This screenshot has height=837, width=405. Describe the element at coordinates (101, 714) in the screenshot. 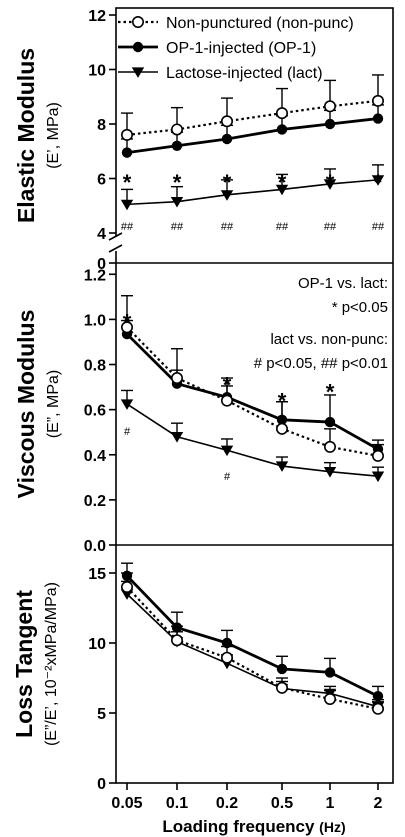

I see `y-tick-label: 5` at that location.